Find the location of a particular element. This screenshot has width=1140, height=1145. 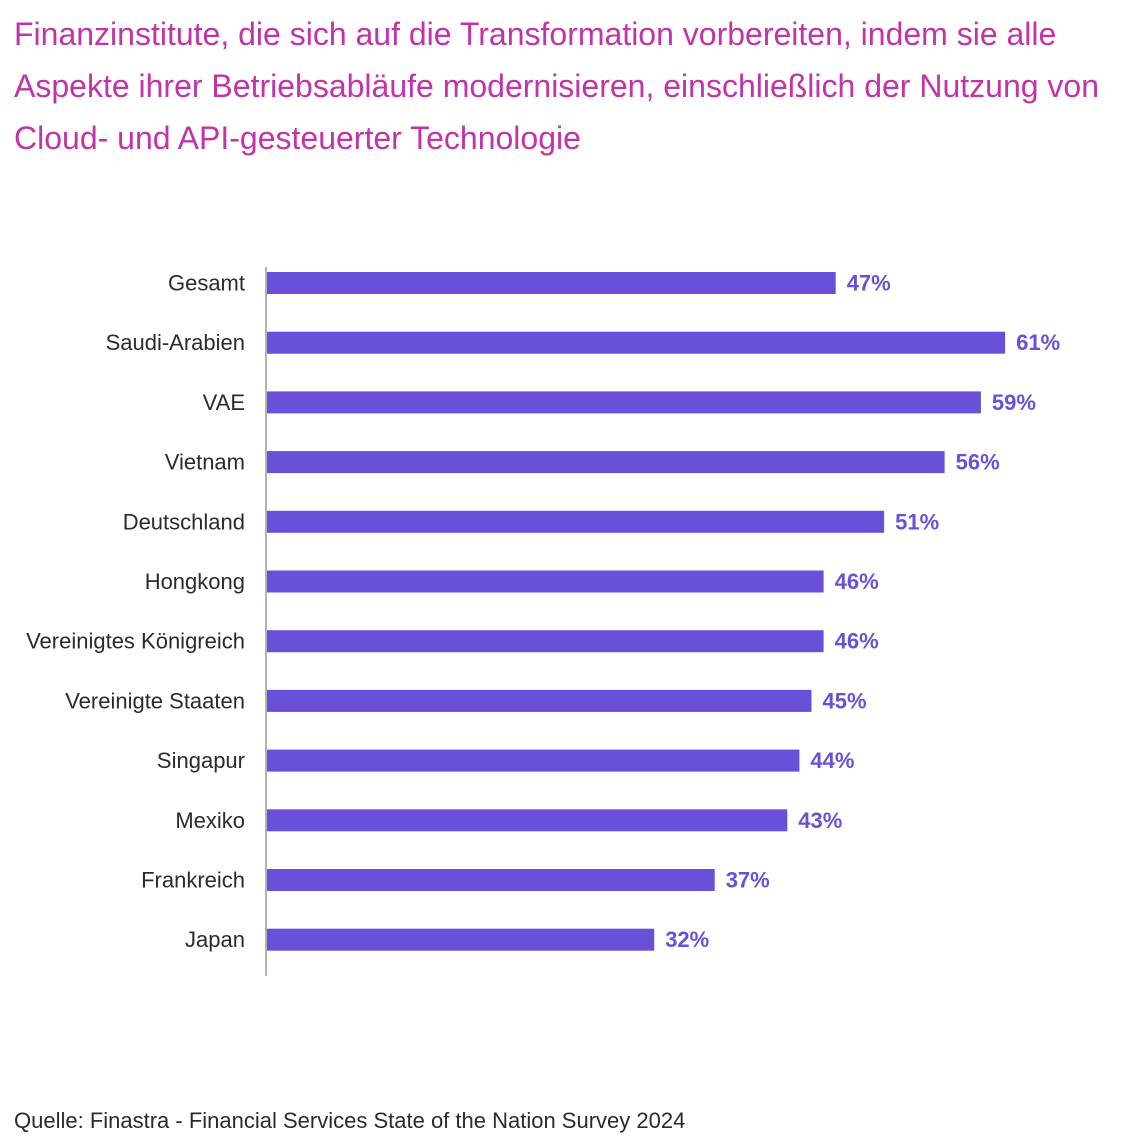

category-label: Japan is located at coordinates (215, 939).